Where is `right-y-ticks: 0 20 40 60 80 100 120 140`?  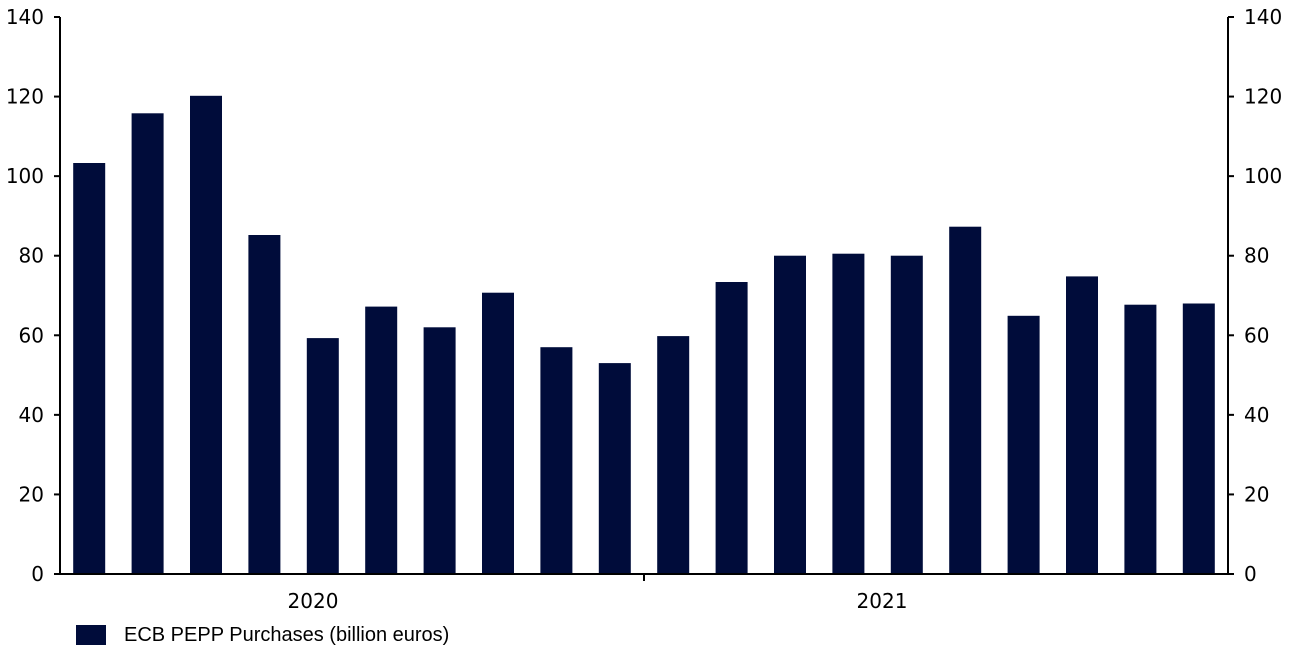
right-y-ticks: 0 20 40 60 80 100 120 140 is located at coordinates (1255, 295).